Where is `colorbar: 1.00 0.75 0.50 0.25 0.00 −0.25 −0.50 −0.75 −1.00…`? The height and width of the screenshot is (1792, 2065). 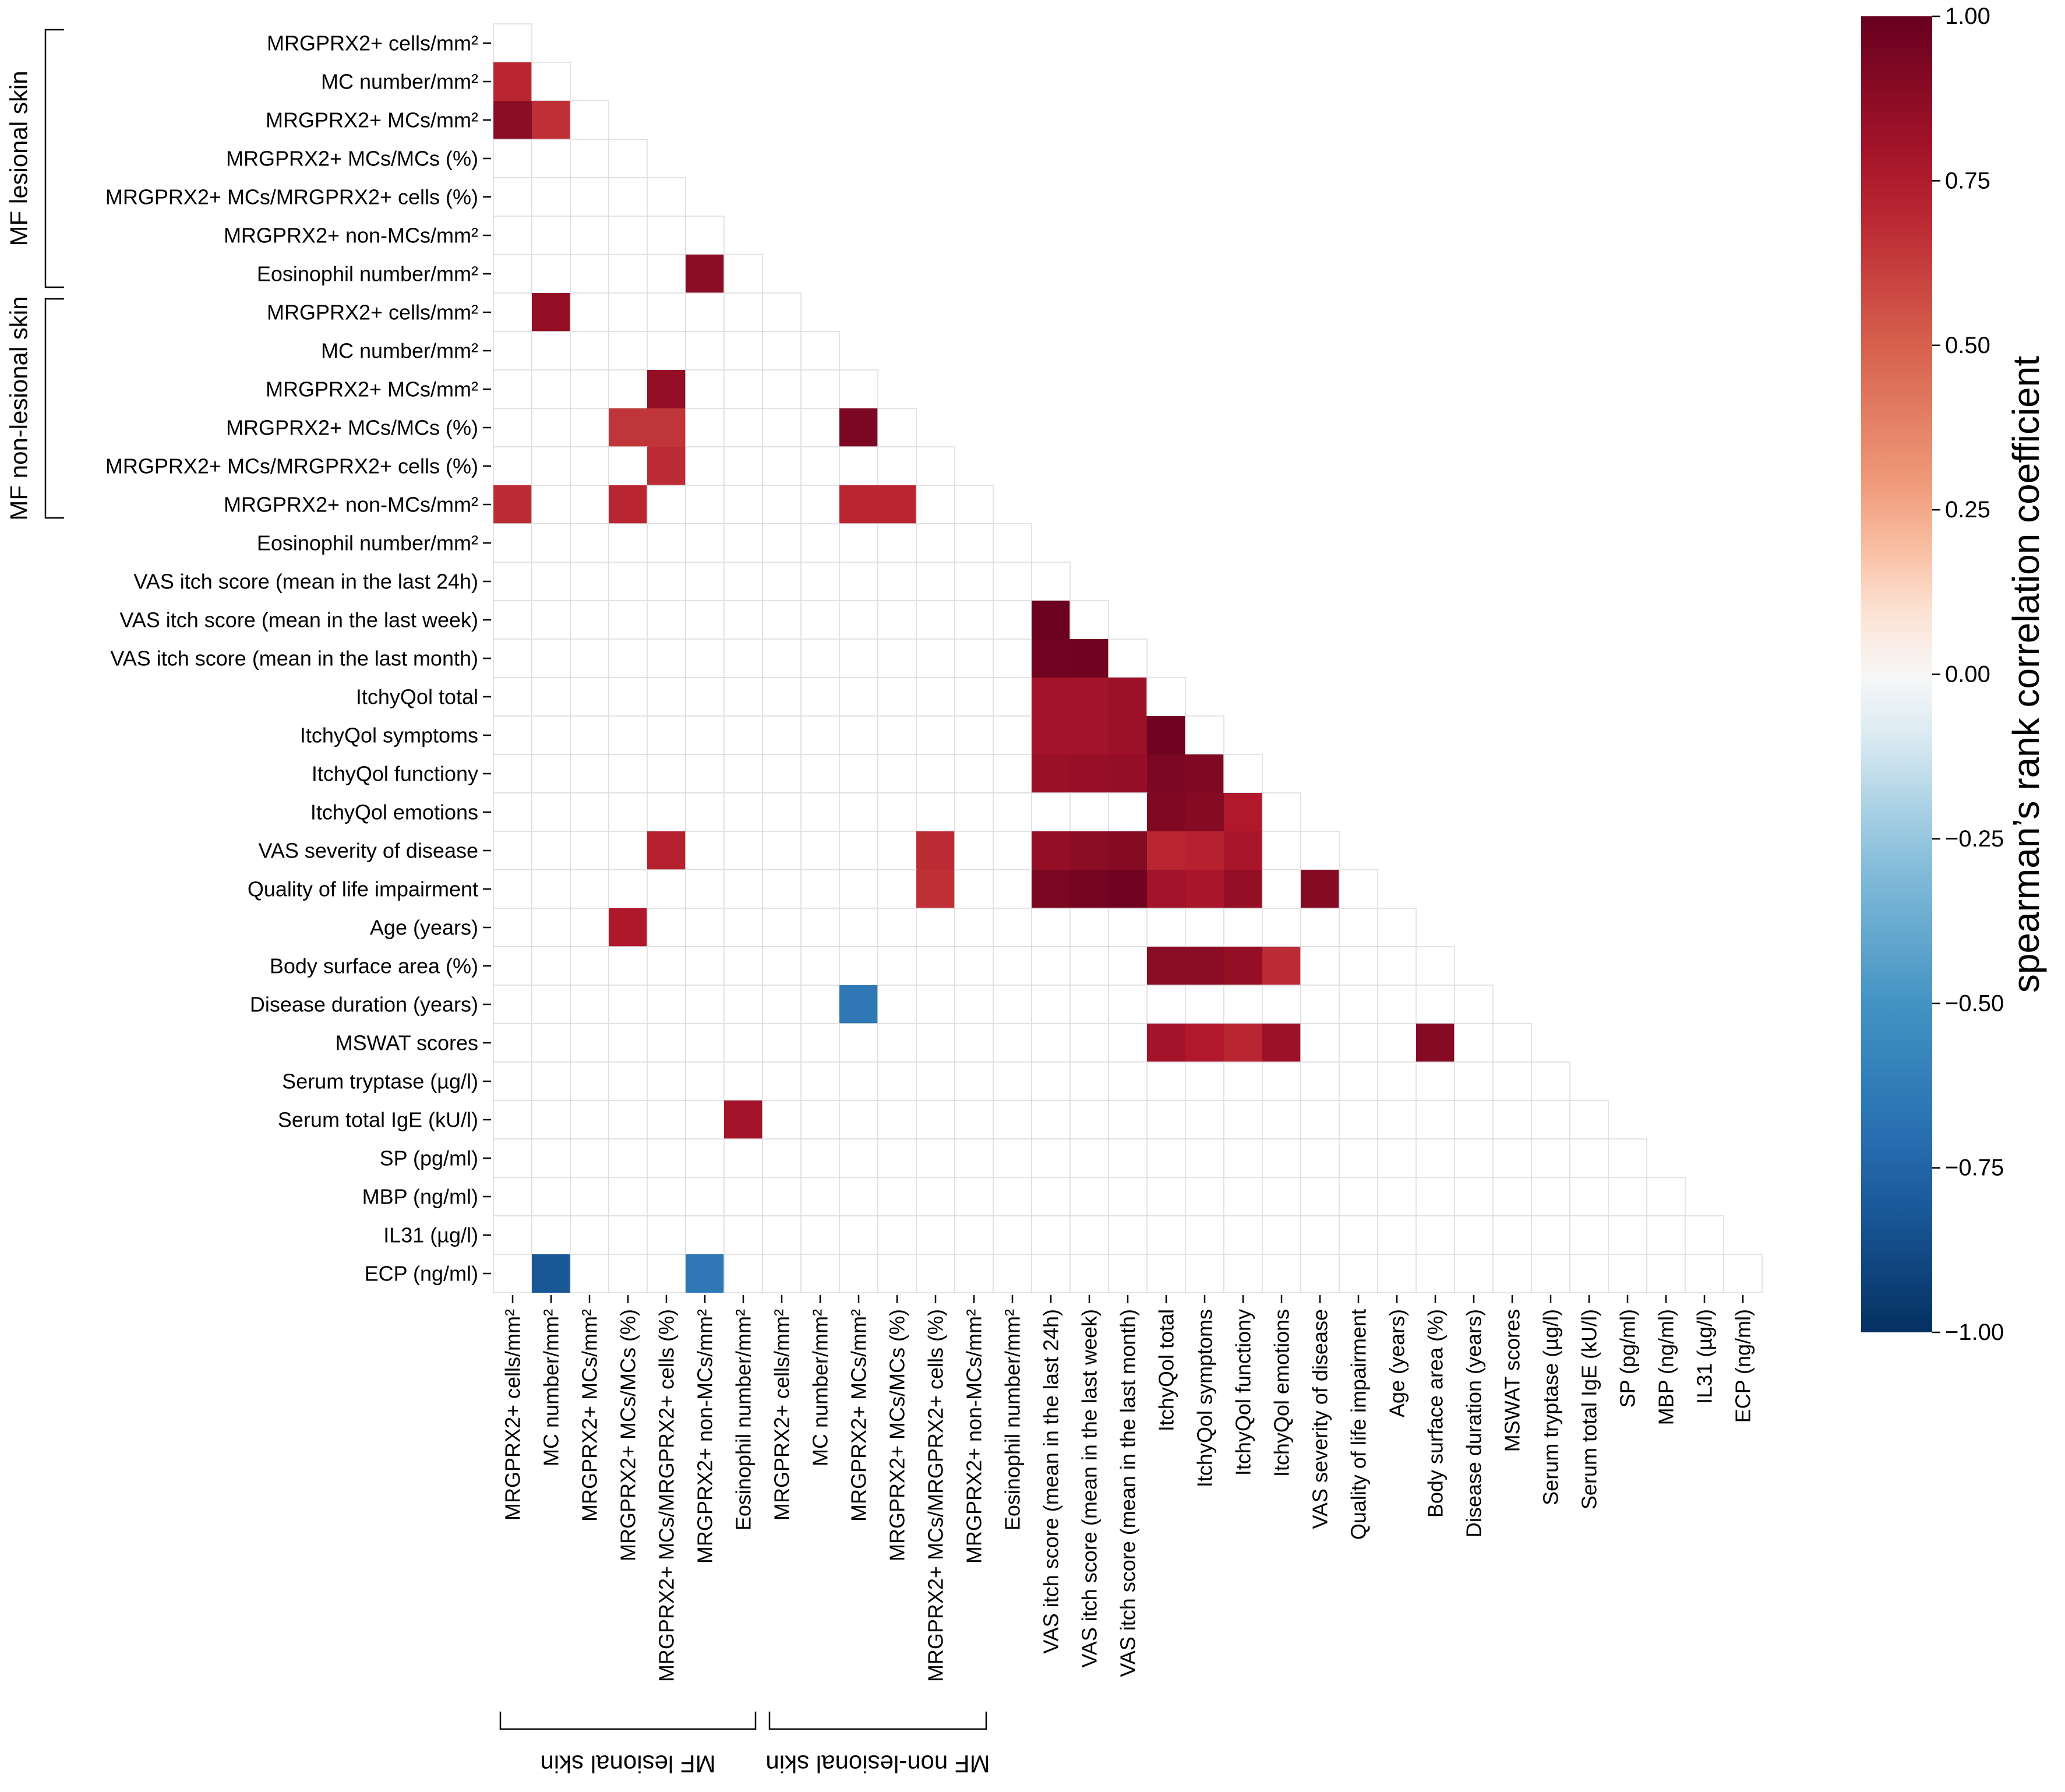 colorbar: 1.00 0.75 0.50 0.25 0.00 −0.25 −0.50 −0.75 −1.00… is located at coordinates (1954, 674).